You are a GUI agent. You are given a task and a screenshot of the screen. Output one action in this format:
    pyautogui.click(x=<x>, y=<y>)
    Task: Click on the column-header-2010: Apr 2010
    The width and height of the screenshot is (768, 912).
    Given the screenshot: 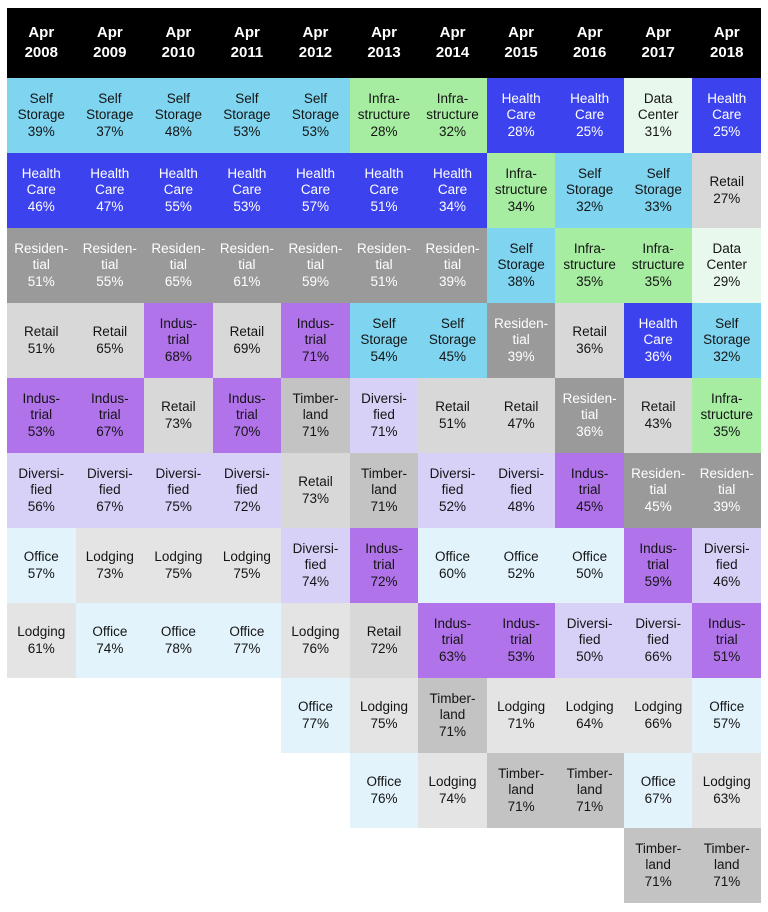 What is the action you would take?
    pyautogui.click(x=178, y=43)
    